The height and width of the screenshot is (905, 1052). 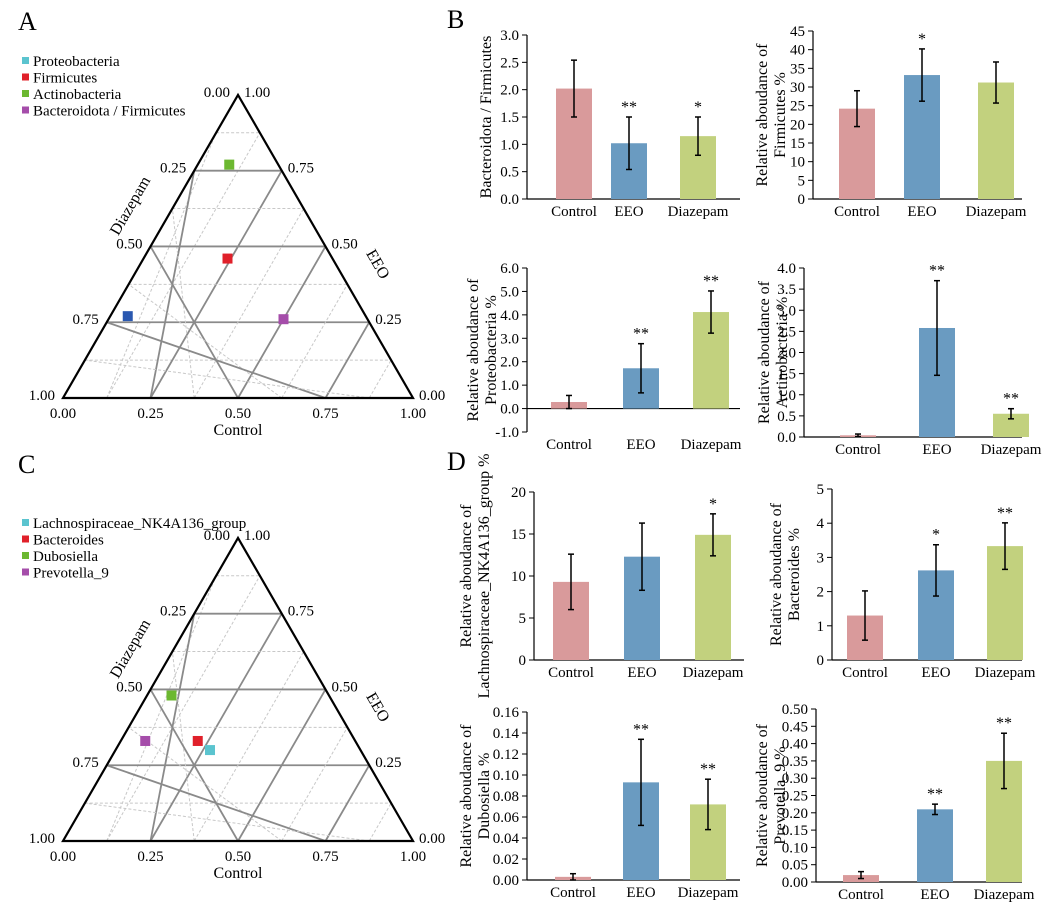 What do you see at coordinates (455, 19) in the screenshot?
I see `panel-label-b: B` at bounding box center [455, 19].